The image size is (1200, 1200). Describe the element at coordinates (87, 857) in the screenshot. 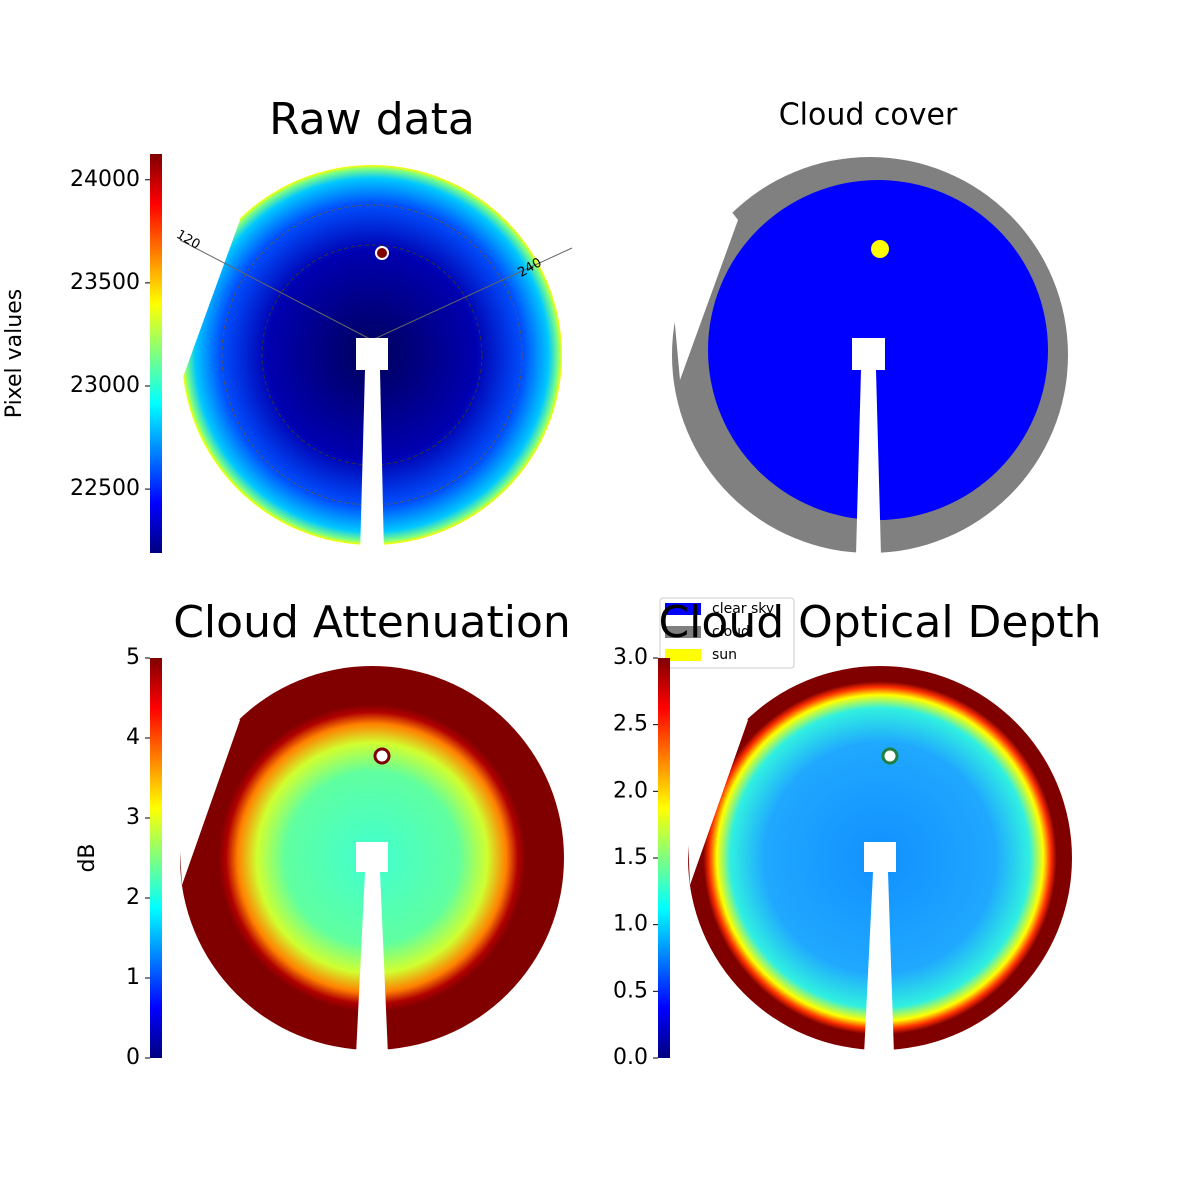

I see `colorbar-label: dB` at that location.